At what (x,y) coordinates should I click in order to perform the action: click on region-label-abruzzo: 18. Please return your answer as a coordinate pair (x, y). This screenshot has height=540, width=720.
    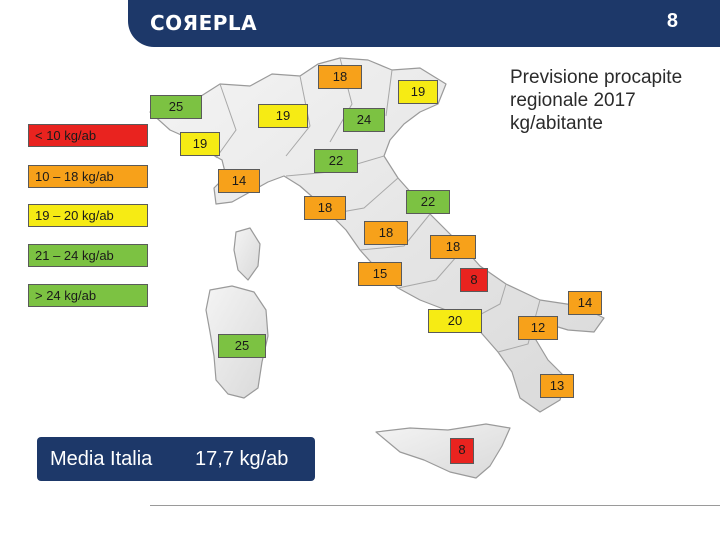
    Looking at the image, I should click on (453, 247).